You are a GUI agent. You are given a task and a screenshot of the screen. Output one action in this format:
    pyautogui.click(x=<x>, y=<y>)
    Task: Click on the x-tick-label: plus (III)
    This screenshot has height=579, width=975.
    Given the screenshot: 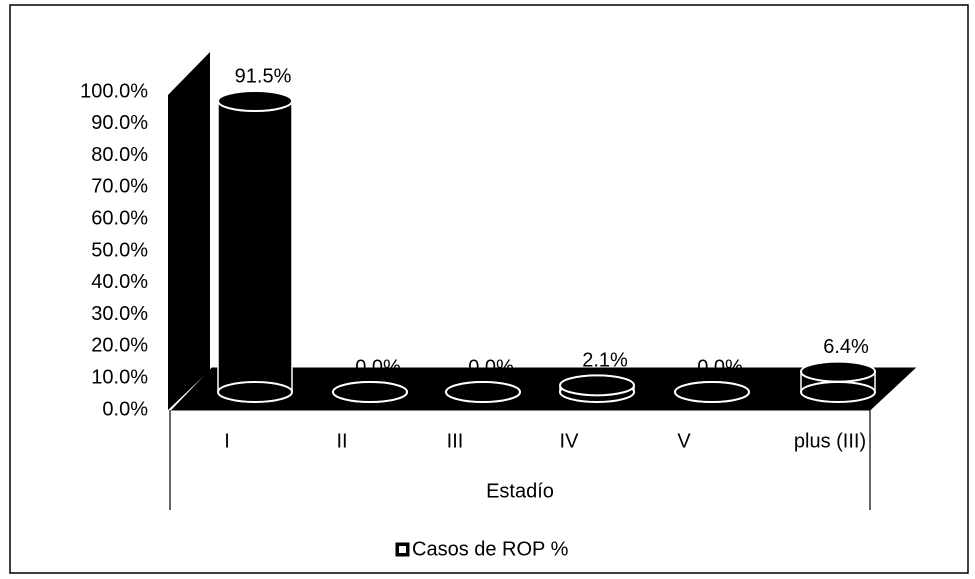 What is the action you would take?
    pyautogui.click(x=830, y=441)
    